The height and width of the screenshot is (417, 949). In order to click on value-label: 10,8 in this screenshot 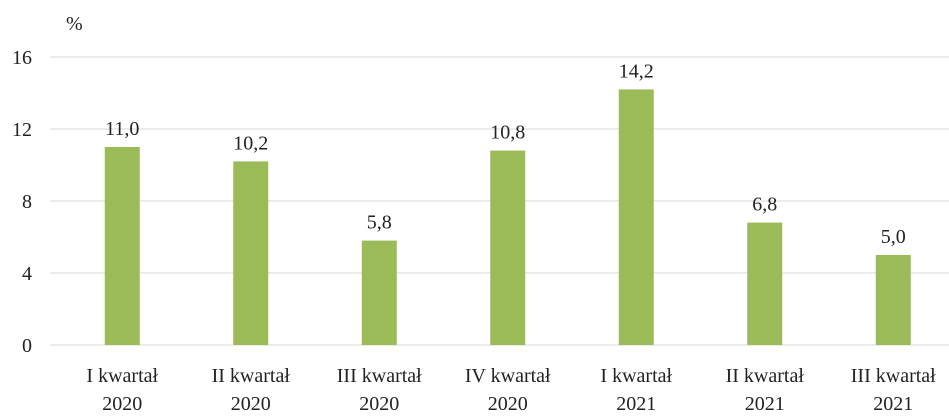, I will do `click(507, 133)`.